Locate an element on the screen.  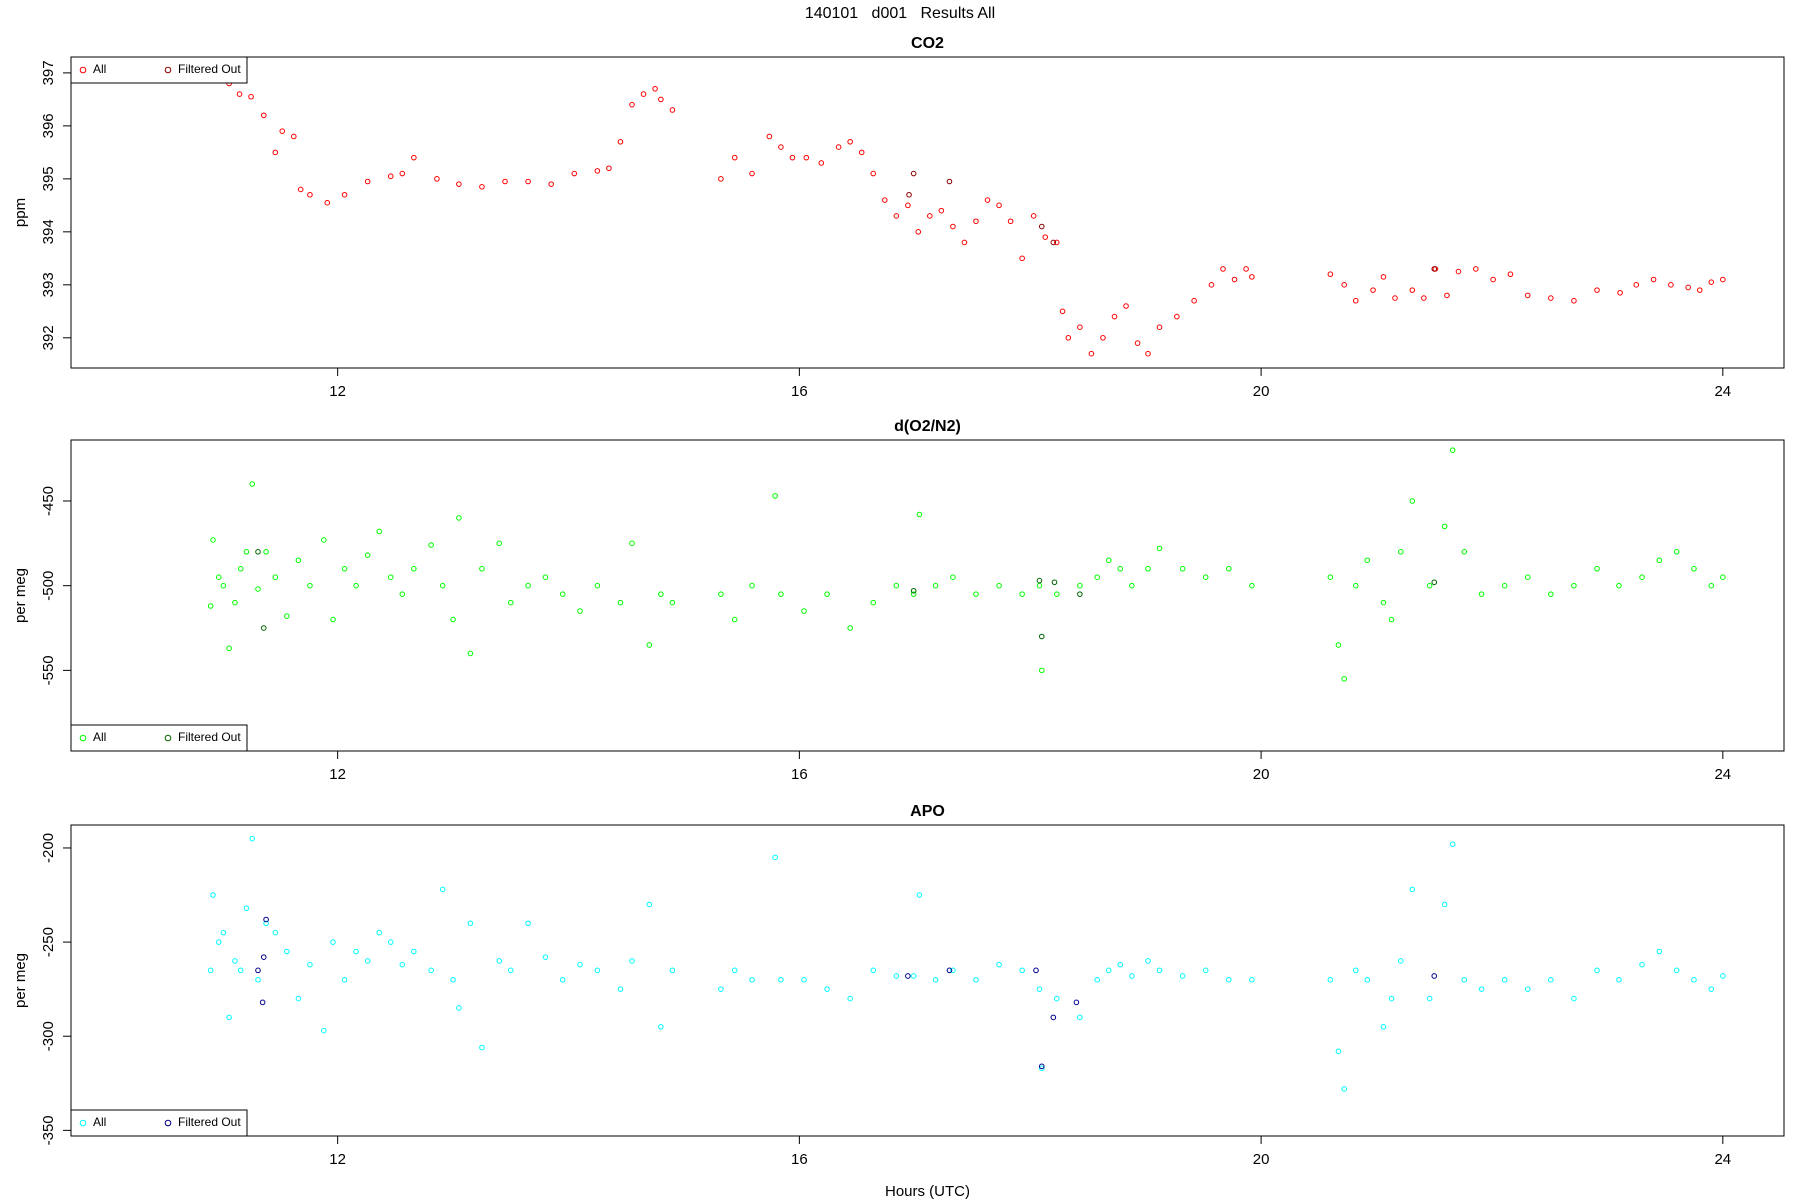
x-axis-label: Hours (UTC) is located at coordinates (927, 1191).